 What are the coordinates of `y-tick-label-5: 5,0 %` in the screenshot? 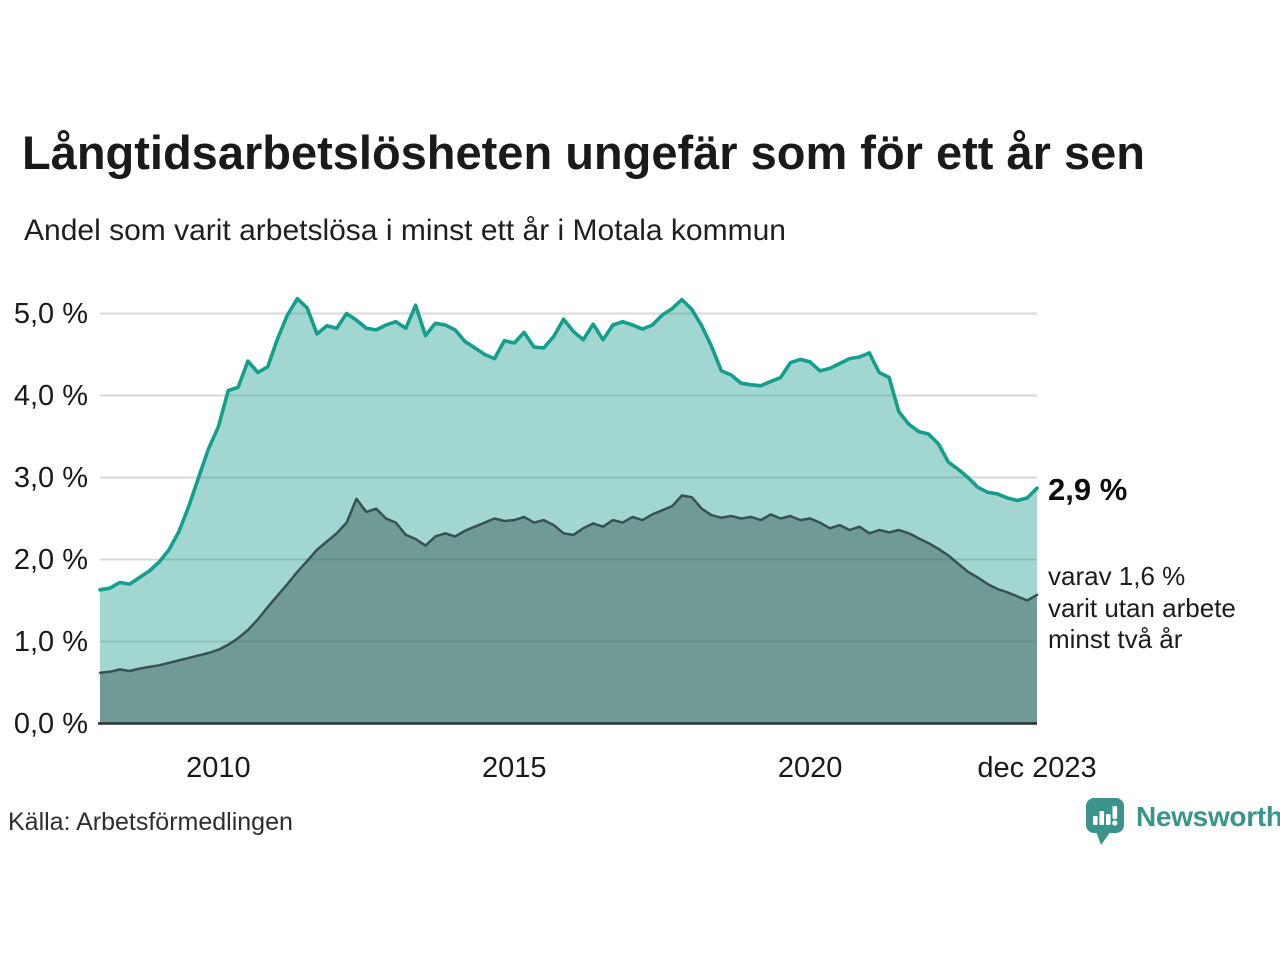 It's located at (50, 313).